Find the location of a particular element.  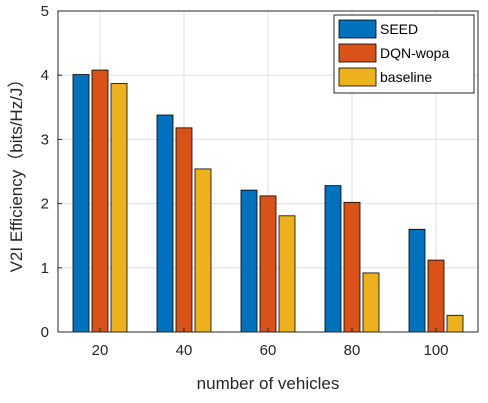

legend: SEED DQN-wopa baseline is located at coordinates (404, 54).